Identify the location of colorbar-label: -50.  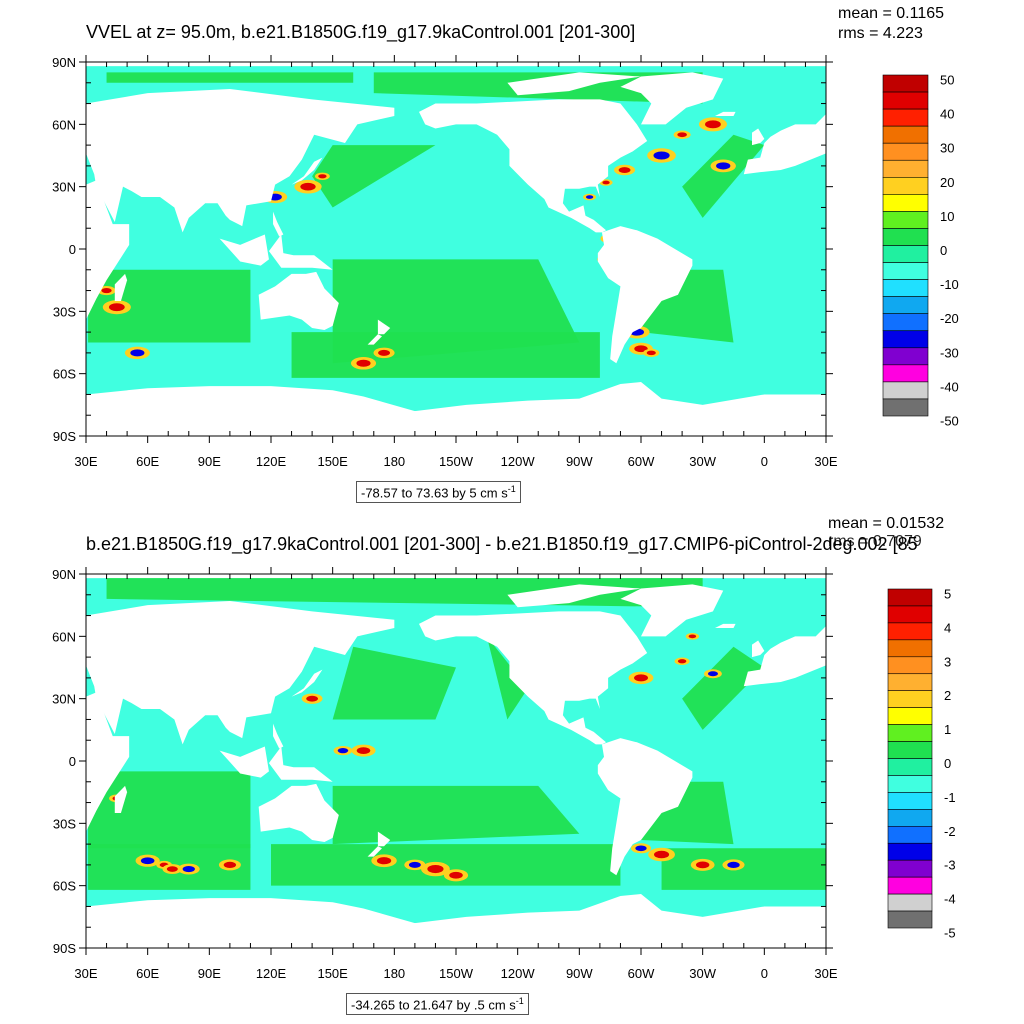
(949, 421).